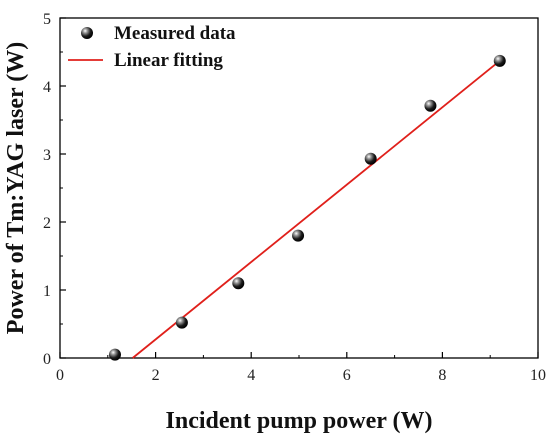 The height and width of the screenshot is (446, 550). I want to click on x-axis-title: Incident pump power (W), so click(299, 421).